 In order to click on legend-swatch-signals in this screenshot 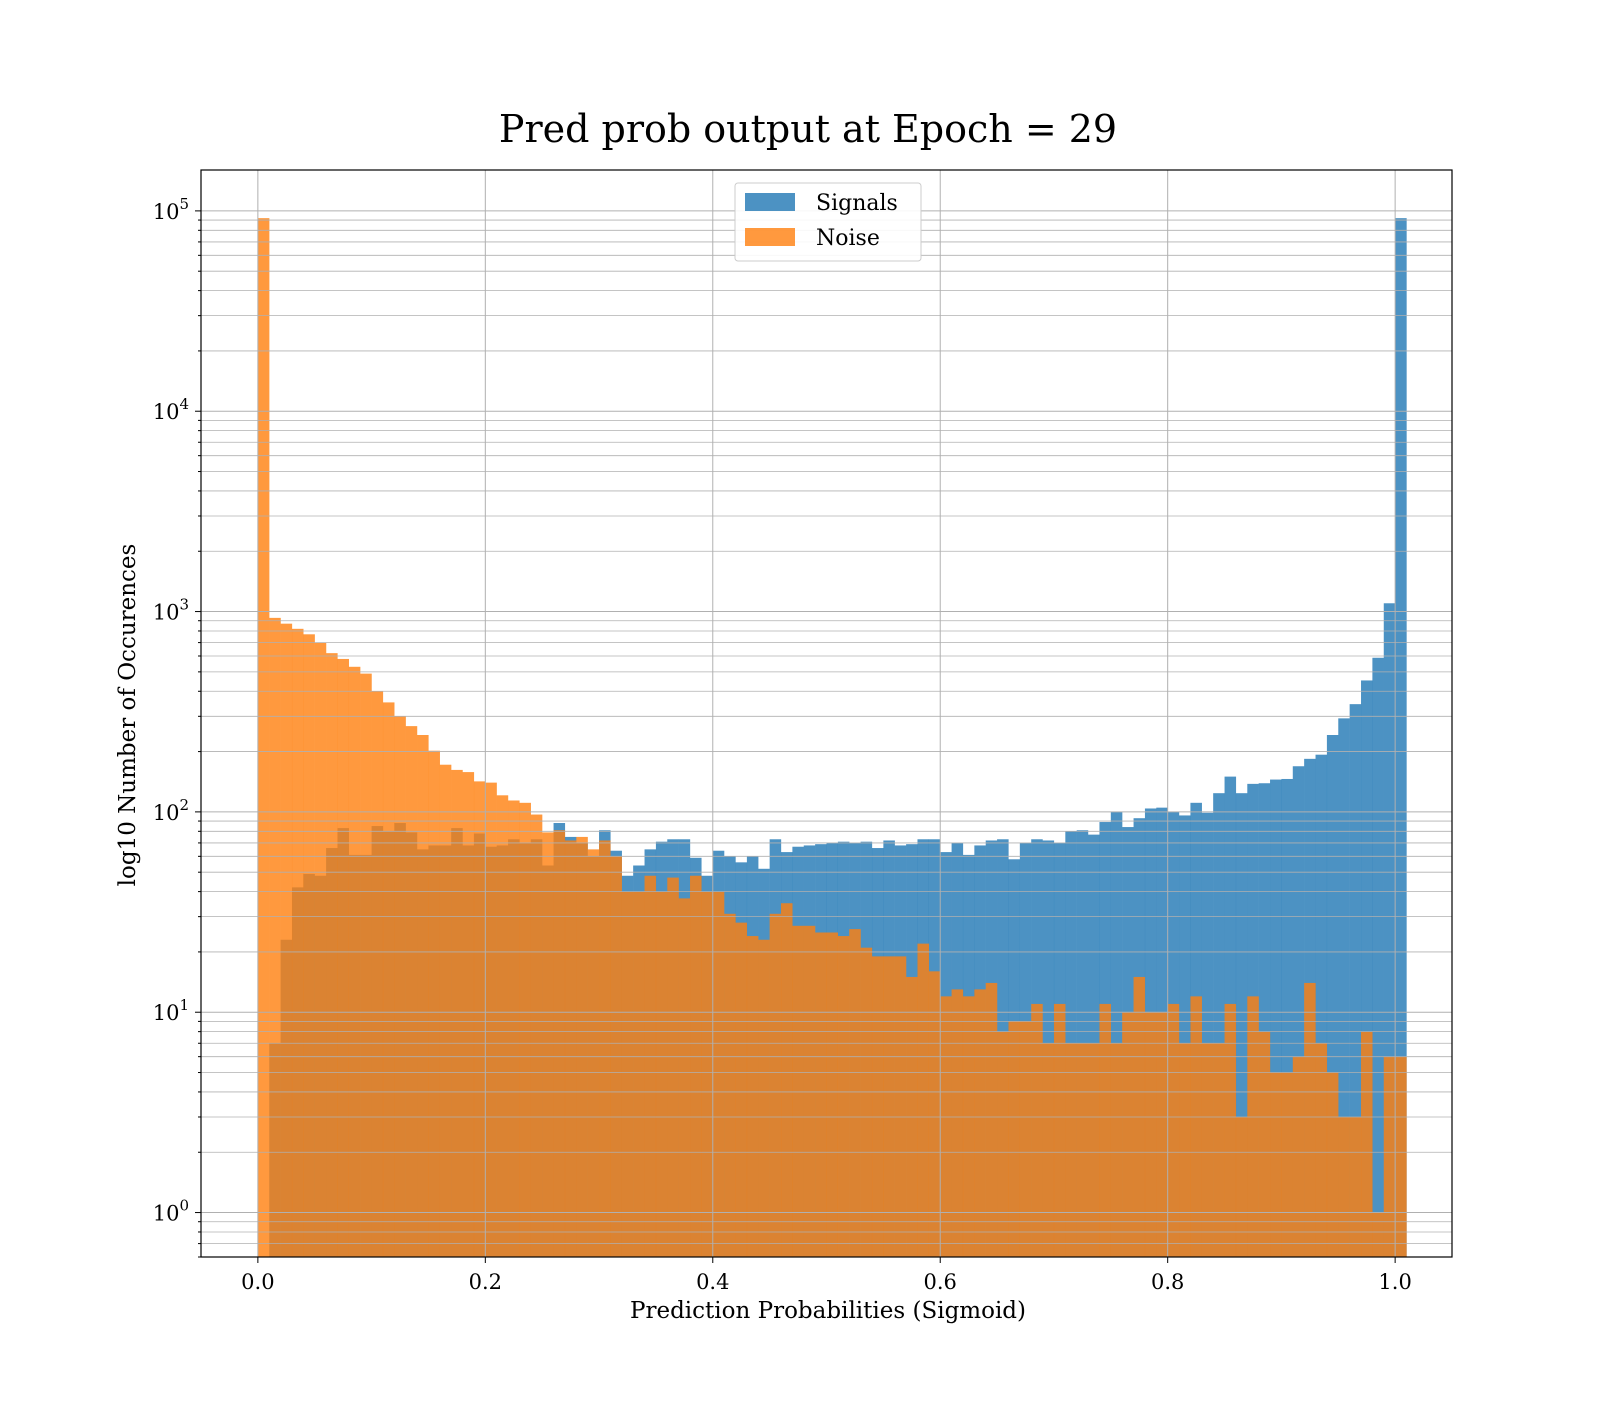, I will do `click(770, 202)`.